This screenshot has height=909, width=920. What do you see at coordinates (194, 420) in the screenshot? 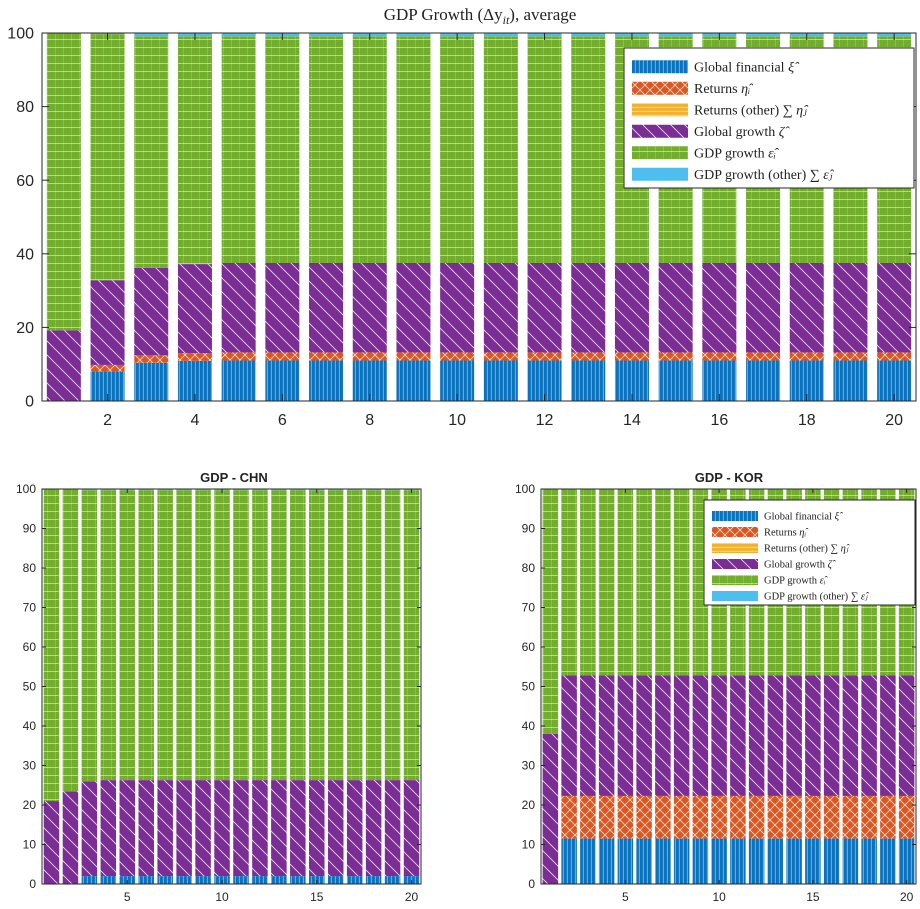
I see `main-xtick-label-4: 4` at bounding box center [194, 420].